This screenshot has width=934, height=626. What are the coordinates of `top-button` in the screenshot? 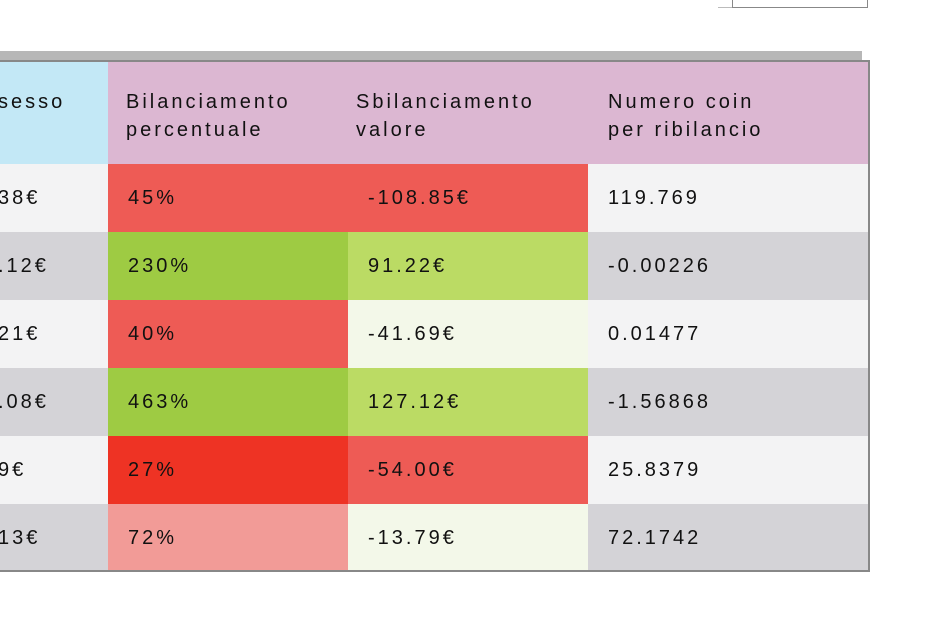 It's located at (800, 4).